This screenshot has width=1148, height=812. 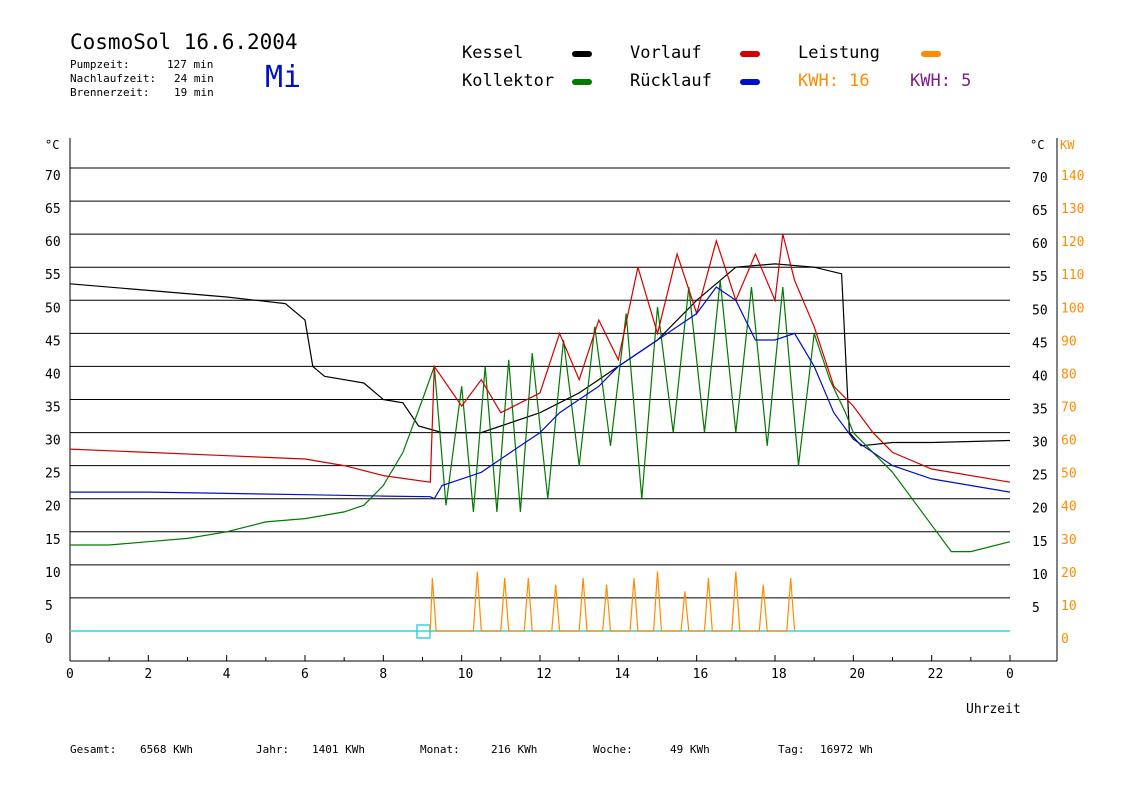 What do you see at coordinates (779, 674) in the screenshot?
I see `x-tick-label: 18` at bounding box center [779, 674].